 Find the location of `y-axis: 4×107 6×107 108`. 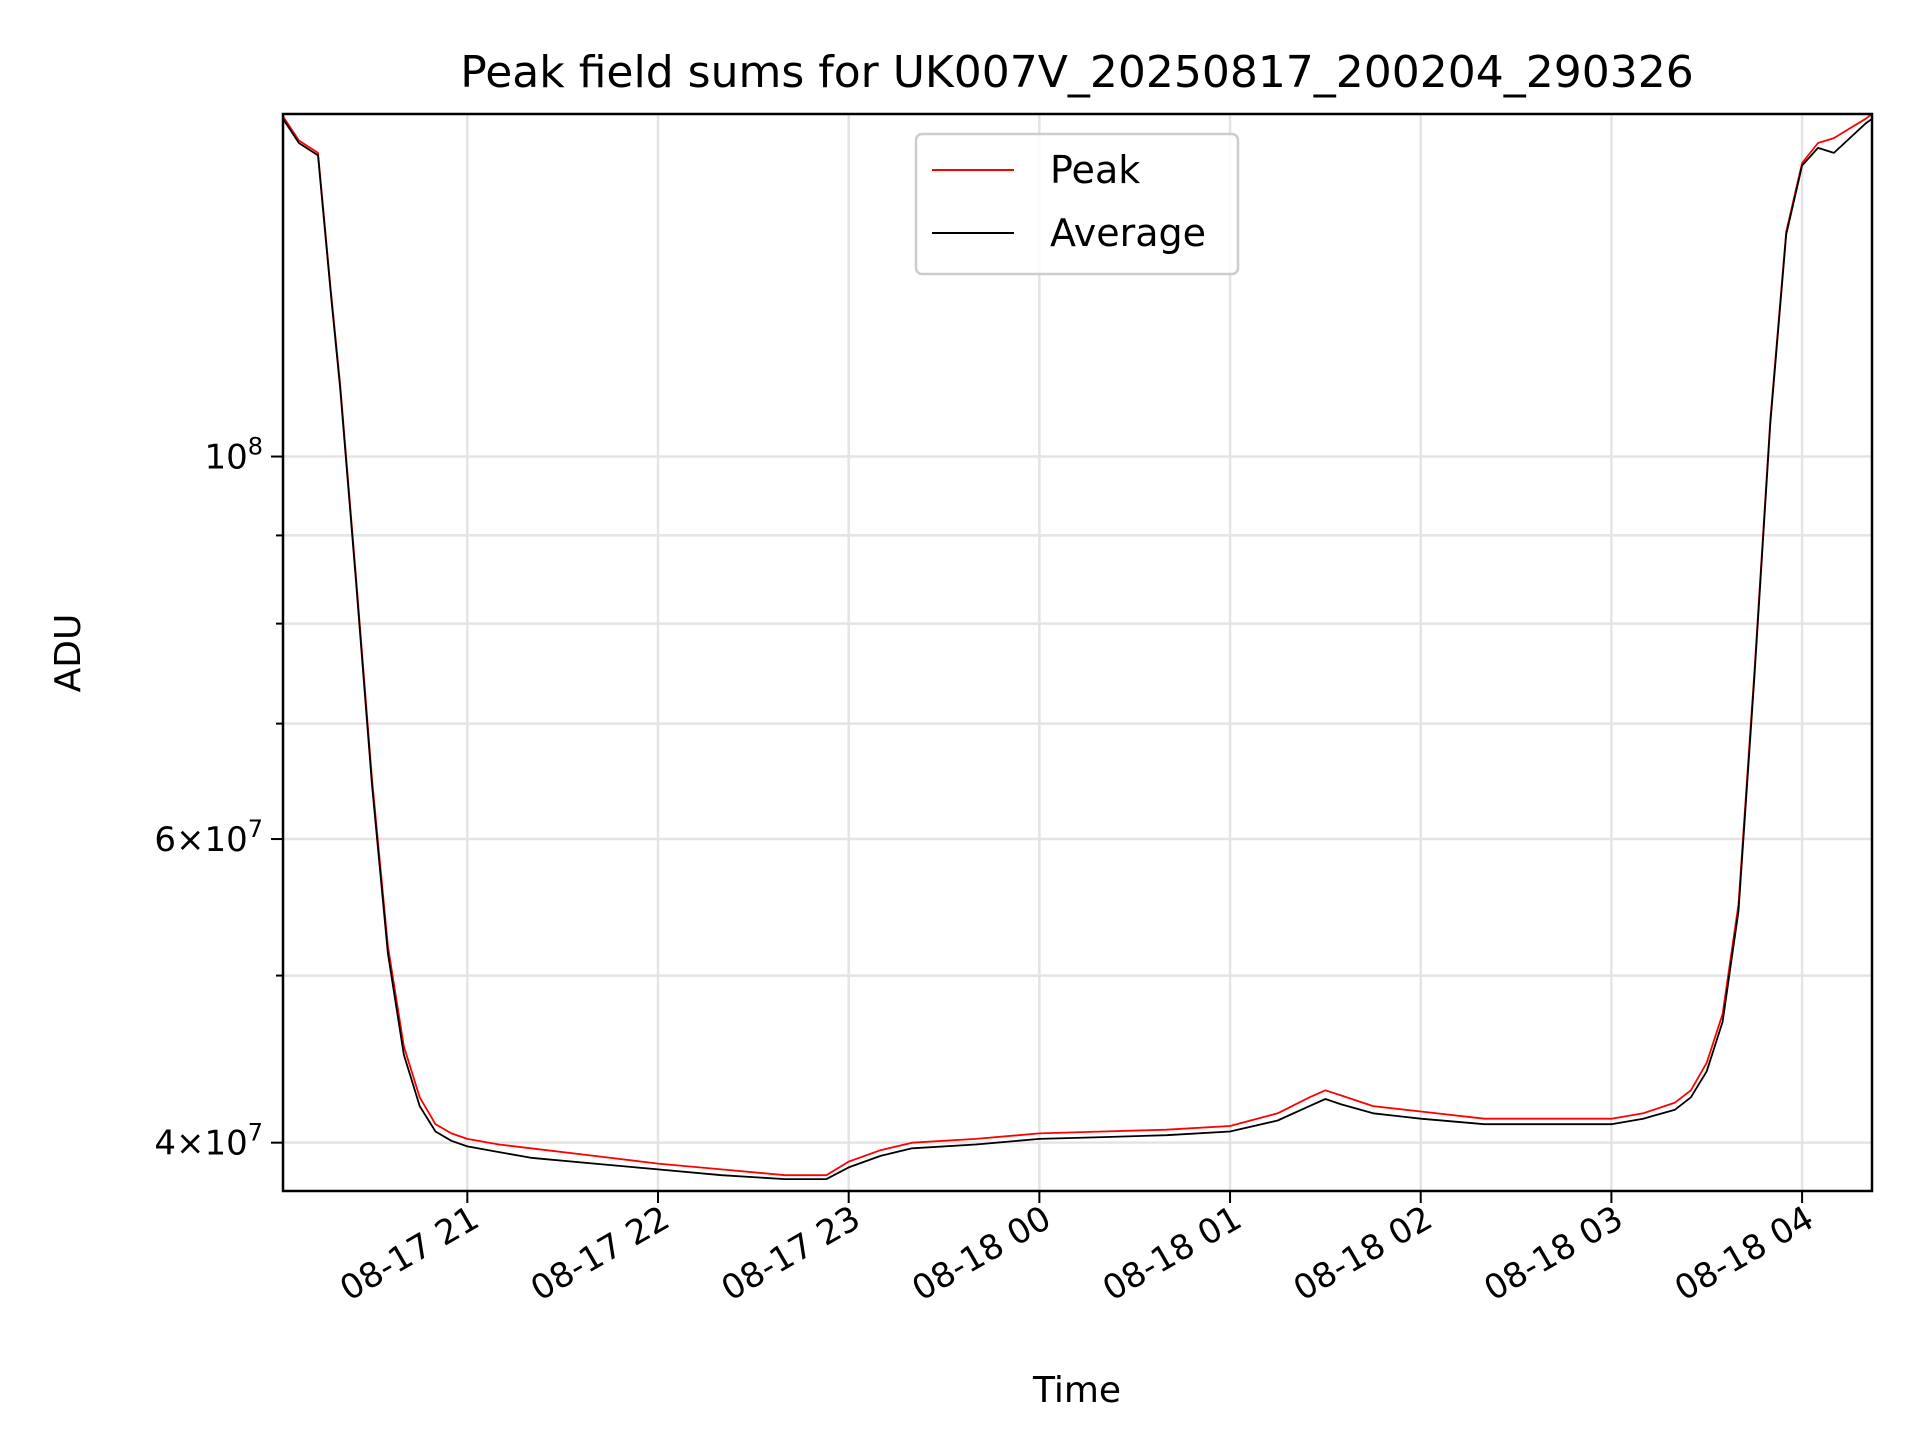

y-axis: 4×107 6×107 108 is located at coordinates (218, 798).